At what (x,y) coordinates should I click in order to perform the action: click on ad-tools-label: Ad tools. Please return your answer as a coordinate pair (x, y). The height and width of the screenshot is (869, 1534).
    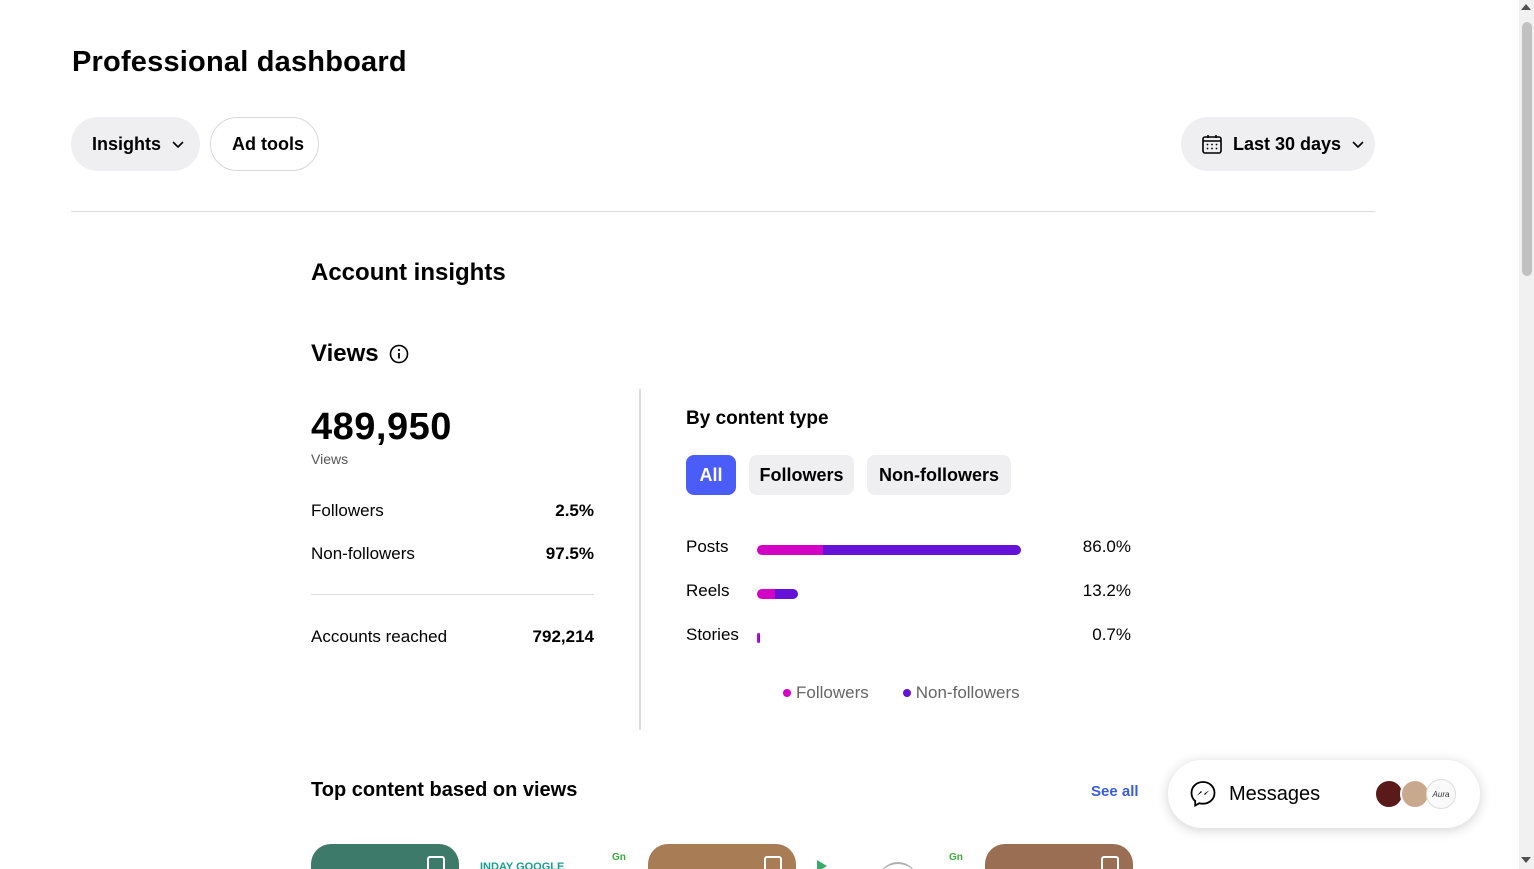
    Looking at the image, I should click on (268, 143).